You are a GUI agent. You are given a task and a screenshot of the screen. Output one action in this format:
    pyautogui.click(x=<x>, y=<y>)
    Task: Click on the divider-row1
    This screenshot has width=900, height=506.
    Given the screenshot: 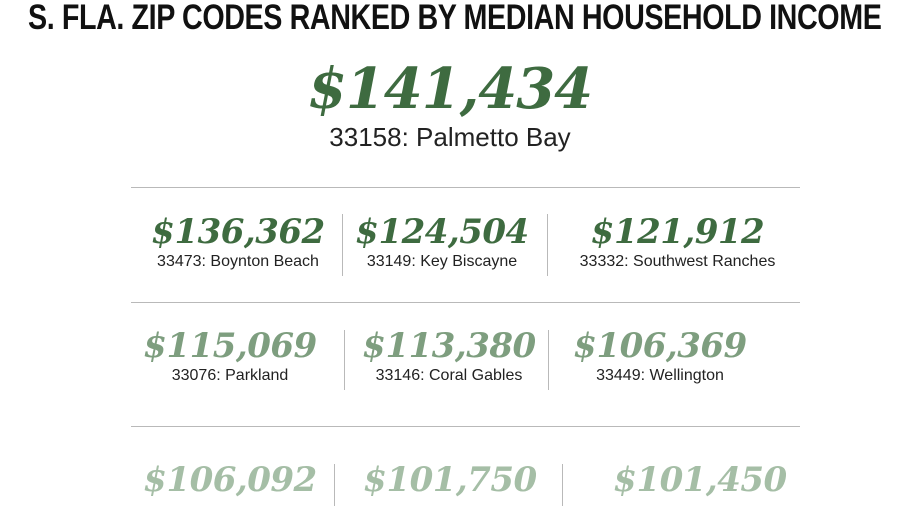 What is the action you would take?
    pyautogui.click(x=465, y=302)
    